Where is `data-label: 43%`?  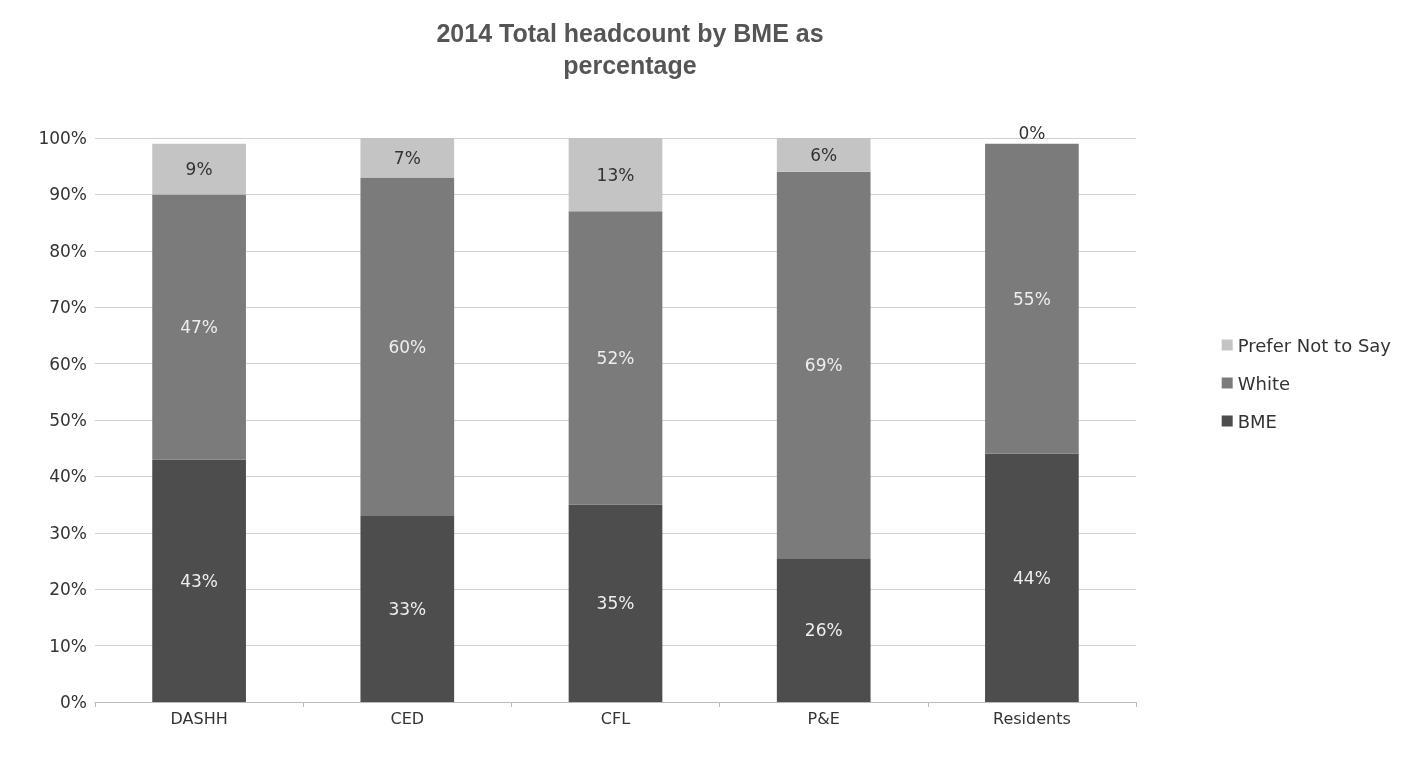 data-label: 43% is located at coordinates (199, 580).